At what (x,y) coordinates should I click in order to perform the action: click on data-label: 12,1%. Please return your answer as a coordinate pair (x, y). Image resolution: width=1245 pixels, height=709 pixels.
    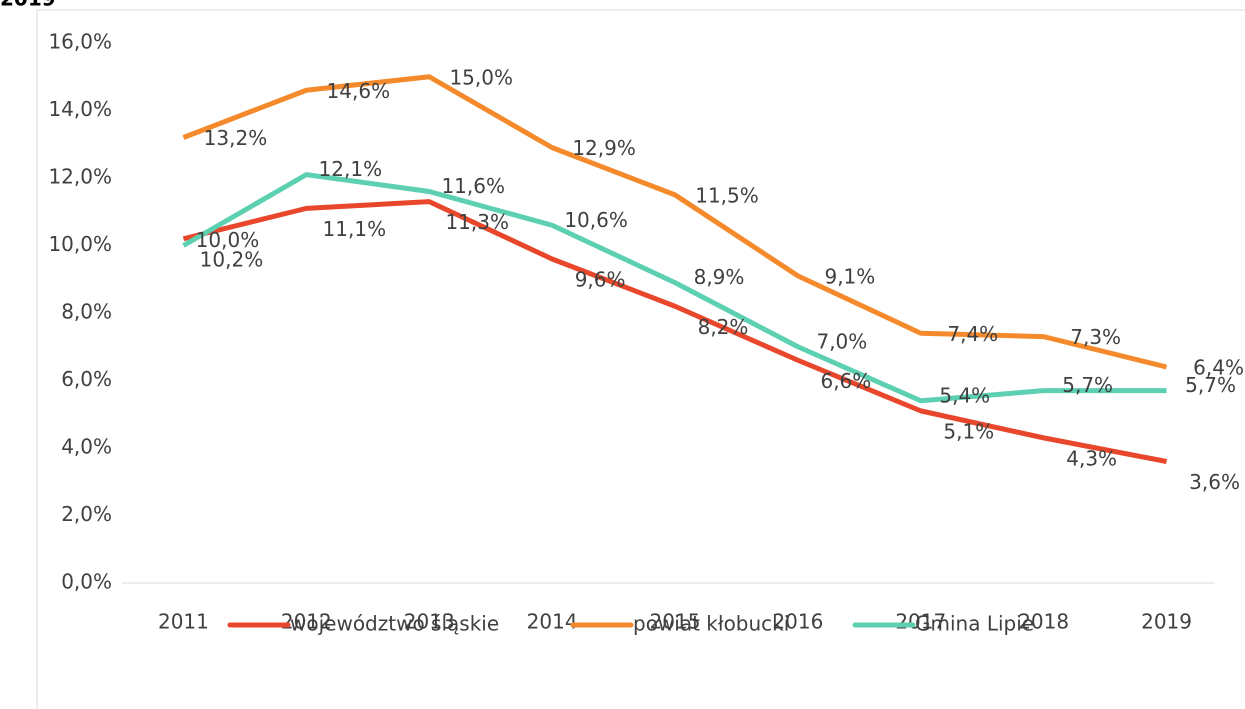
    Looking at the image, I should click on (351, 169).